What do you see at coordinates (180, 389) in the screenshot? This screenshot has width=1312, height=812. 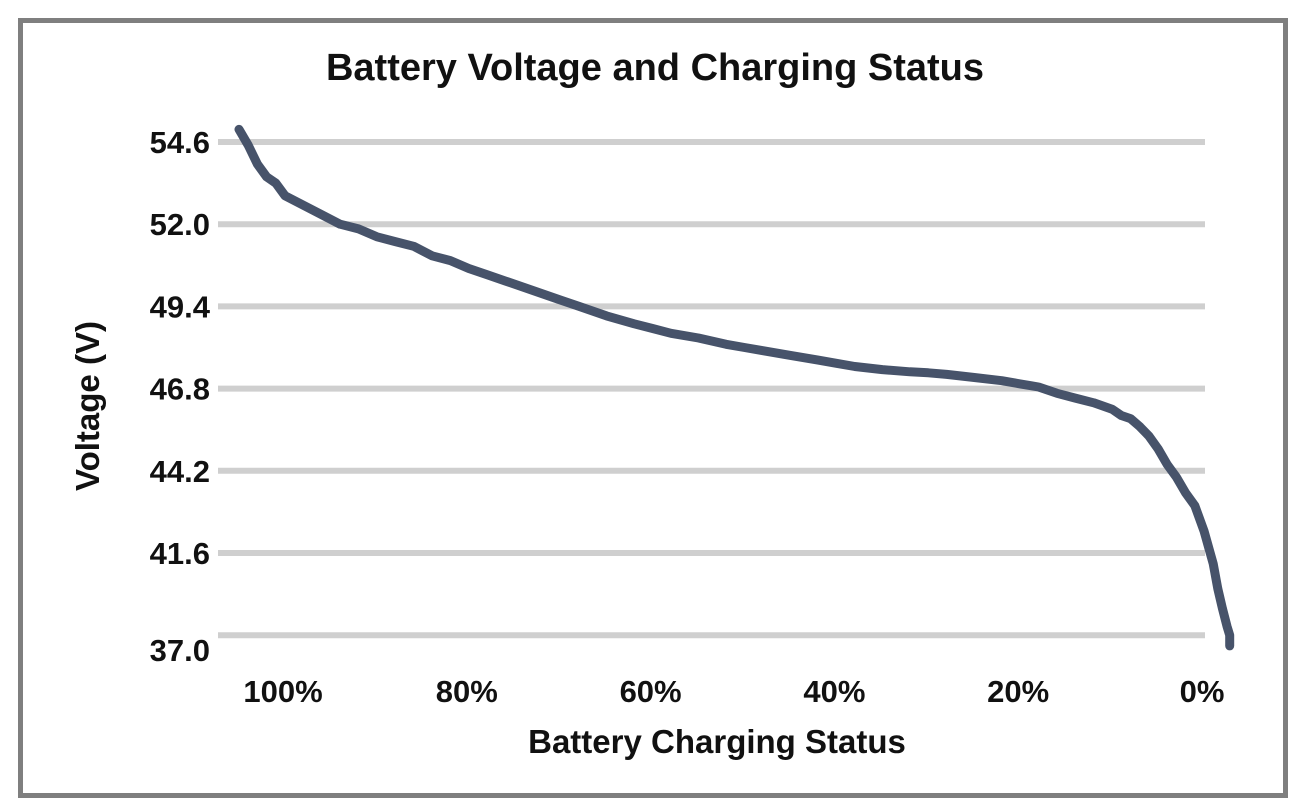 I see `y-tick-label: 46.8` at bounding box center [180, 389].